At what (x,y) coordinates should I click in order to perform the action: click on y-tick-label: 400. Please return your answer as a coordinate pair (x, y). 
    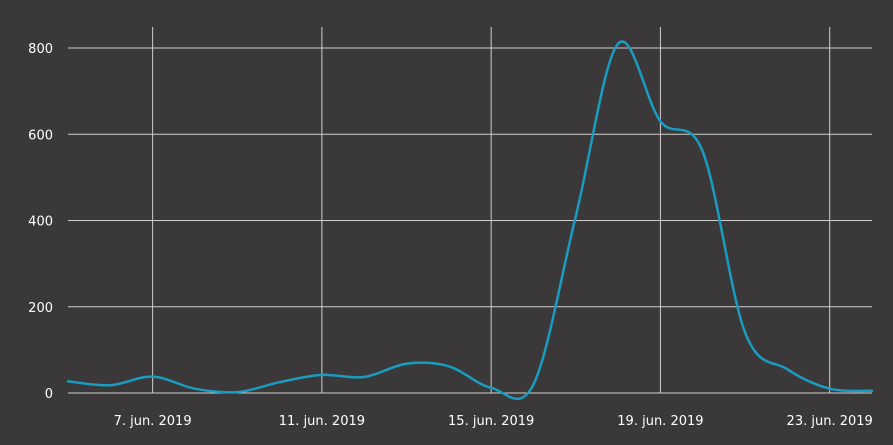
    Looking at the image, I should click on (40, 222).